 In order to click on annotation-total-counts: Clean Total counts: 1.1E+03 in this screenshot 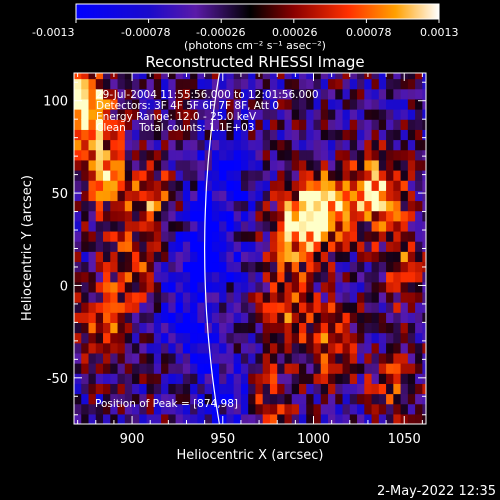, I will do `click(175, 128)`.